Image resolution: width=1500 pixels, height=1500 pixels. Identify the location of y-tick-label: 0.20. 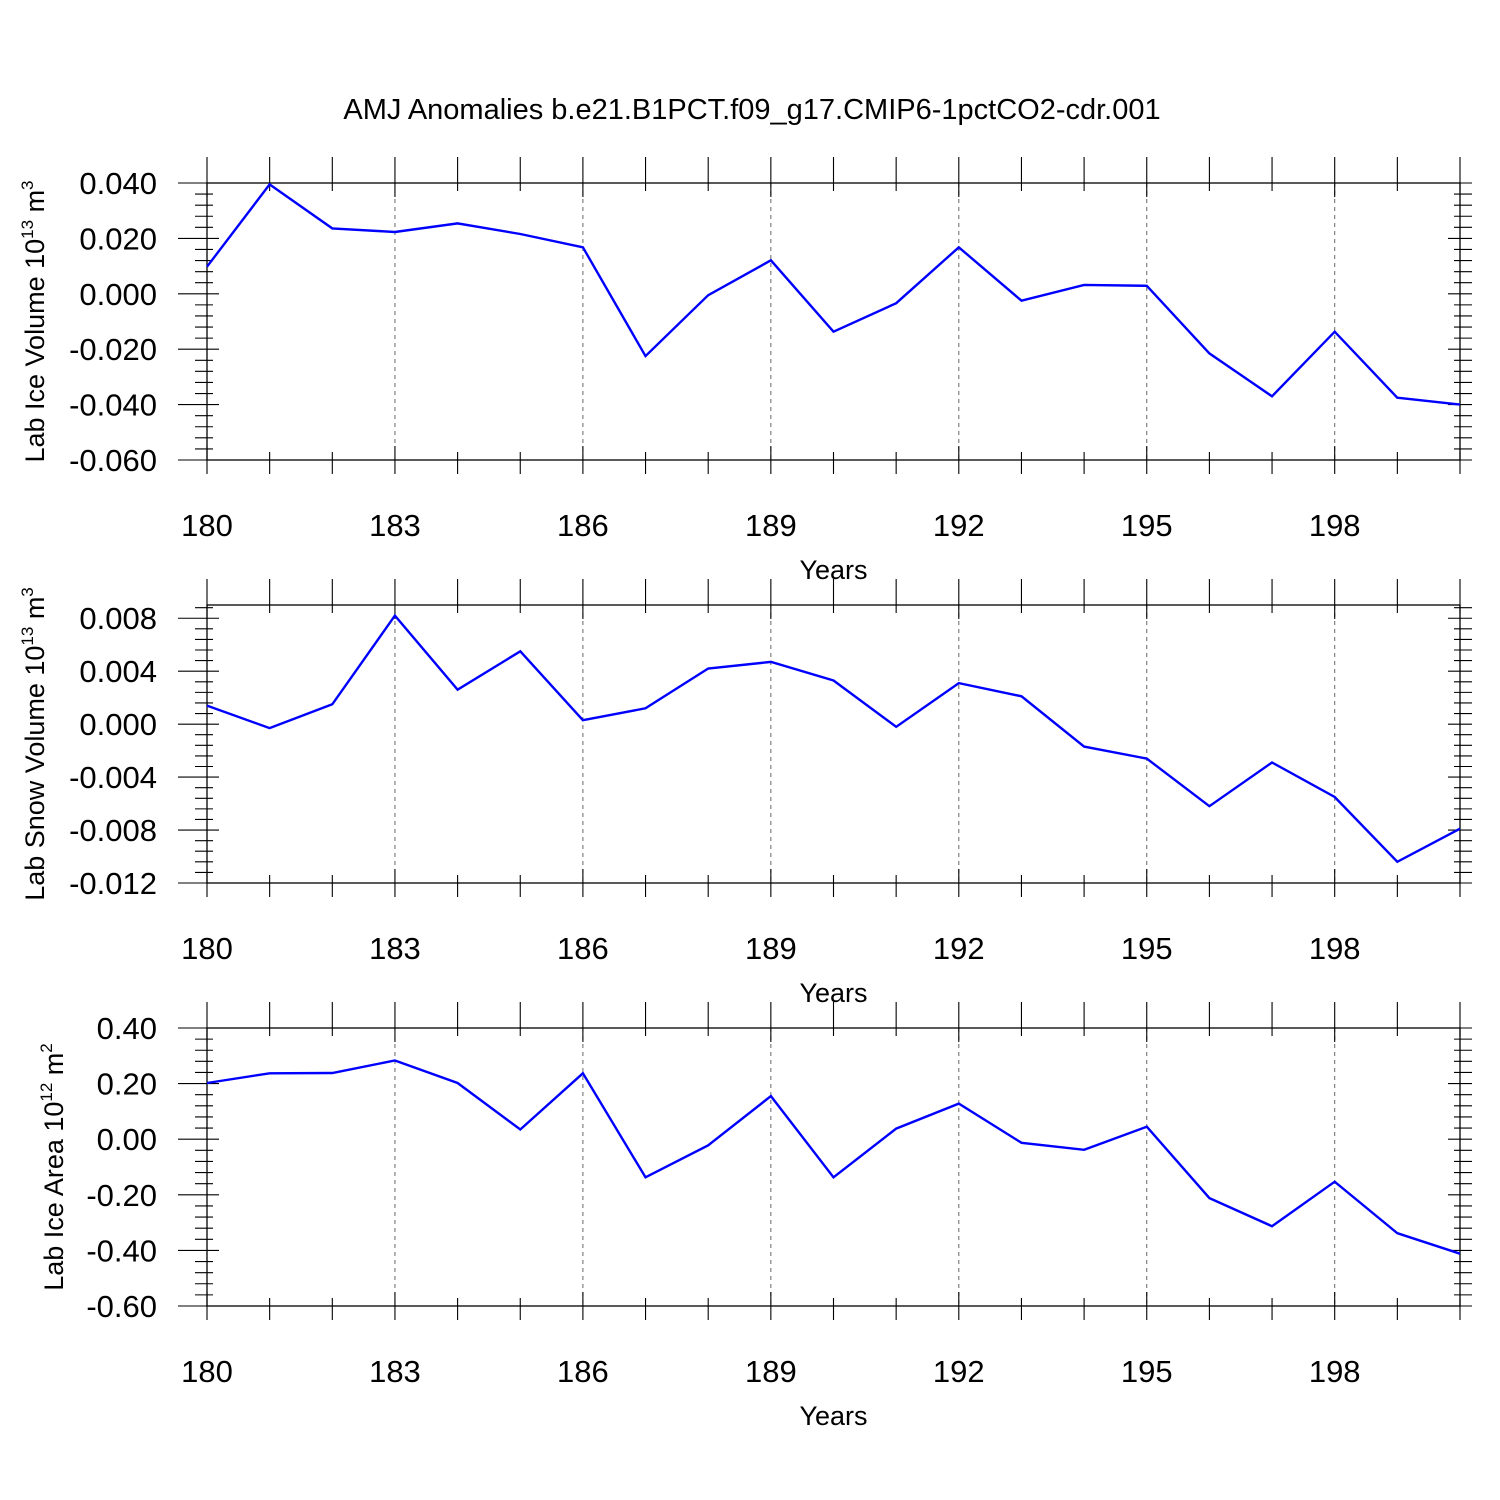
(127, 1084).